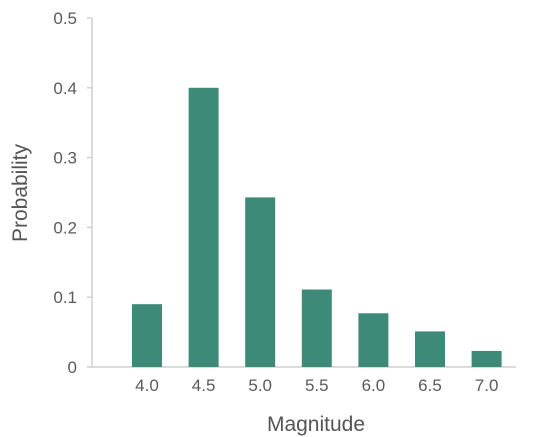 The width and height of the screenshot is (543, 437). Describe the element at coordinates (486, 358) in the screenshot. I see `bar-7.0` at that location.